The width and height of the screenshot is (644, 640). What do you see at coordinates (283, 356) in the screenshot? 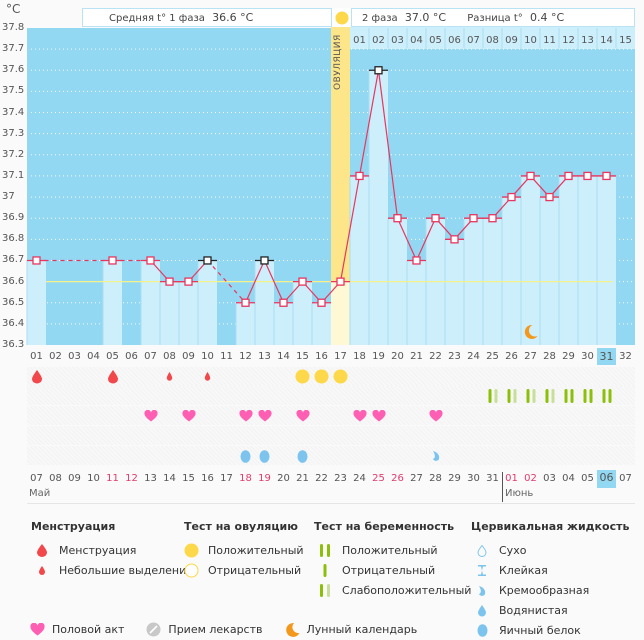
I see `cycle-day-label: 14` at bounding box center [283, 356].